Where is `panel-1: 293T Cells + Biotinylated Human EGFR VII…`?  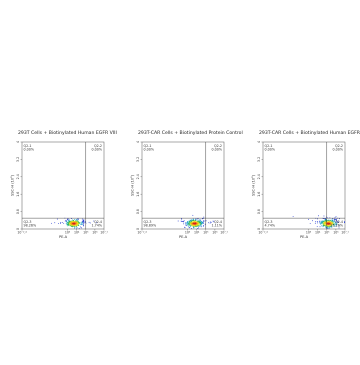
panel-1: 293T Cells + Biotinylated Human EGFR VII… is located at coordinates (64, 184).